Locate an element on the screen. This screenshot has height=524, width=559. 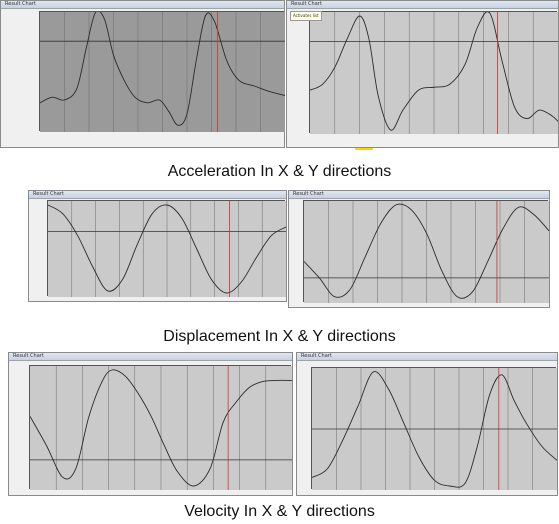
chart-window-disp-x: Result Chart is located at coordinates (157, 246).